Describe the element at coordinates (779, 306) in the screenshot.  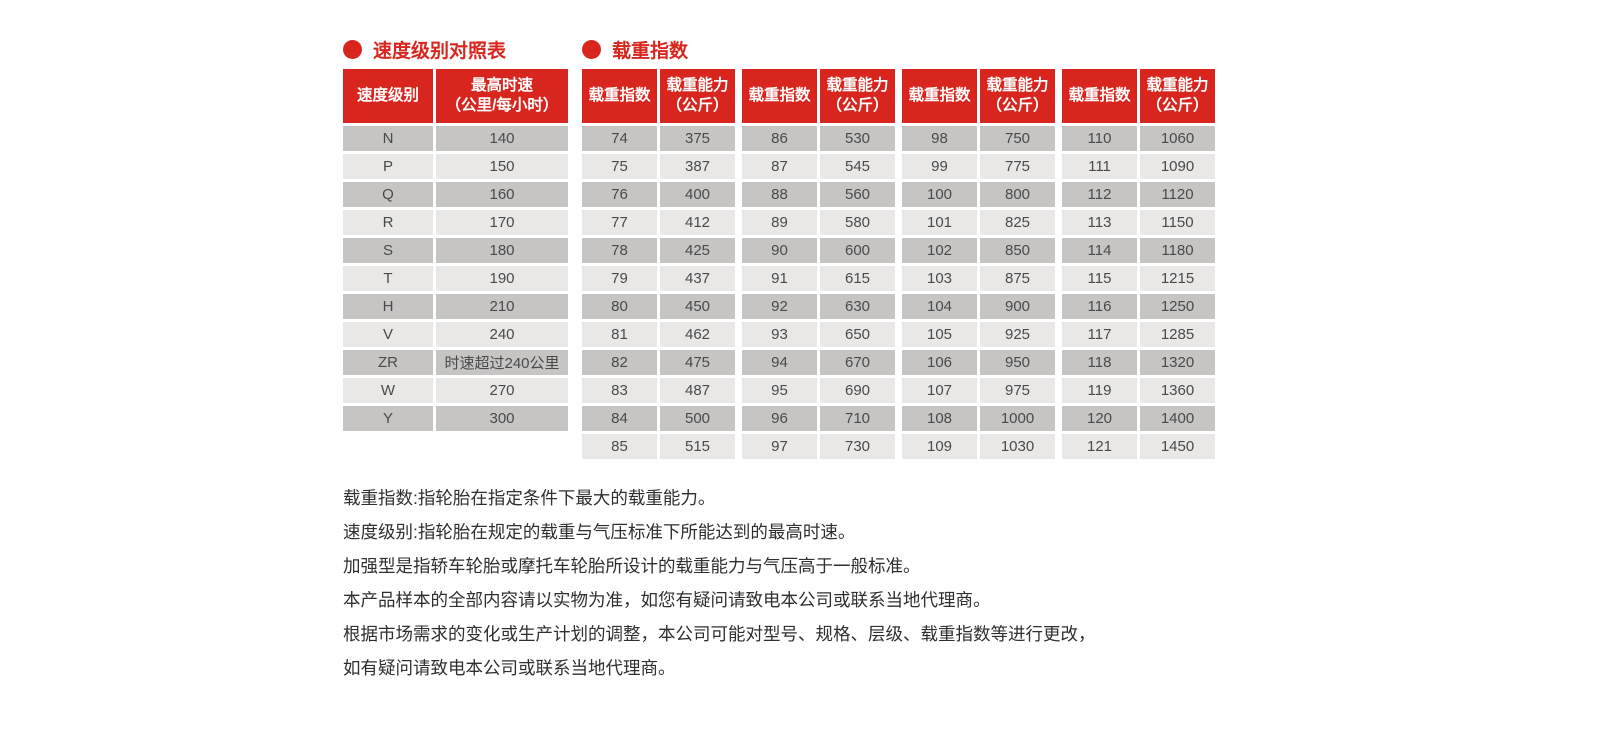
I see `table-cell: 92` at that location.